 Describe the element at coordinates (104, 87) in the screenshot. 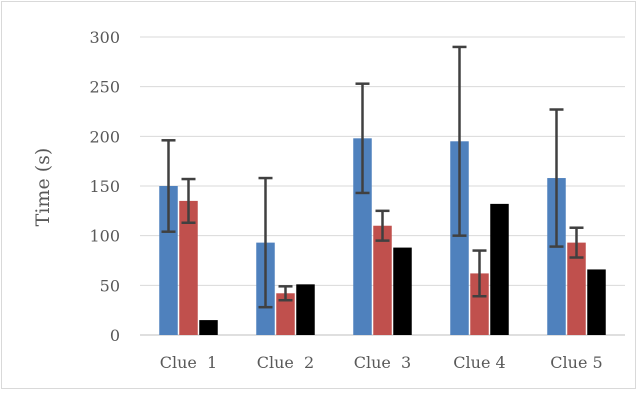

I see `y-tick-label: 250` at that location.